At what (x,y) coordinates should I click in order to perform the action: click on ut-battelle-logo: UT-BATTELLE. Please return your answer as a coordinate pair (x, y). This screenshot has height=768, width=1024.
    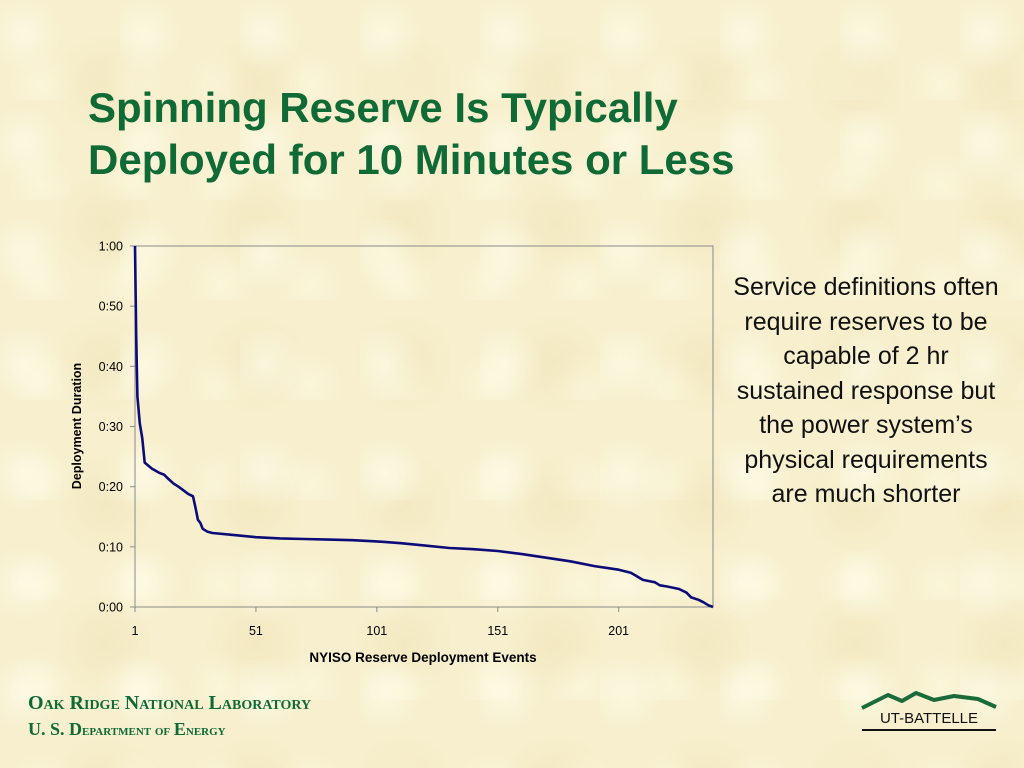
    Looking at the image, I should click on (929, 711).